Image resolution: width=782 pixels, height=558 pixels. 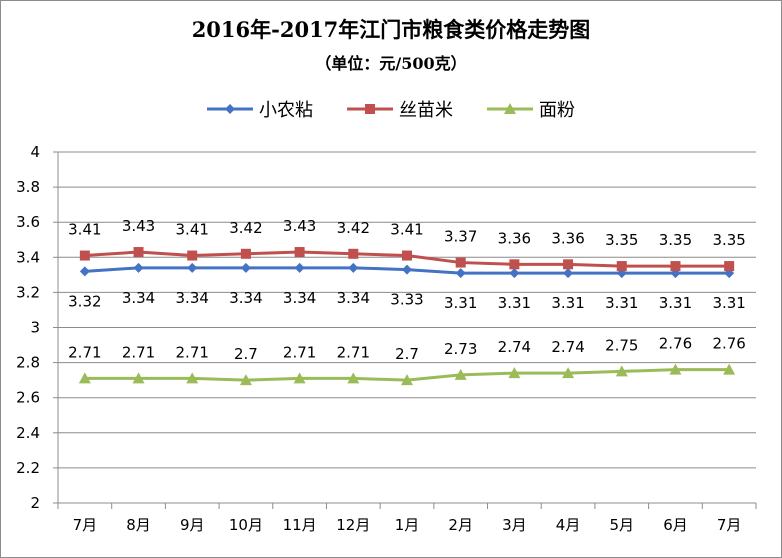 I want to click on legend: 小农粘 丝苗米 面粉, so click(x=391, y=109).